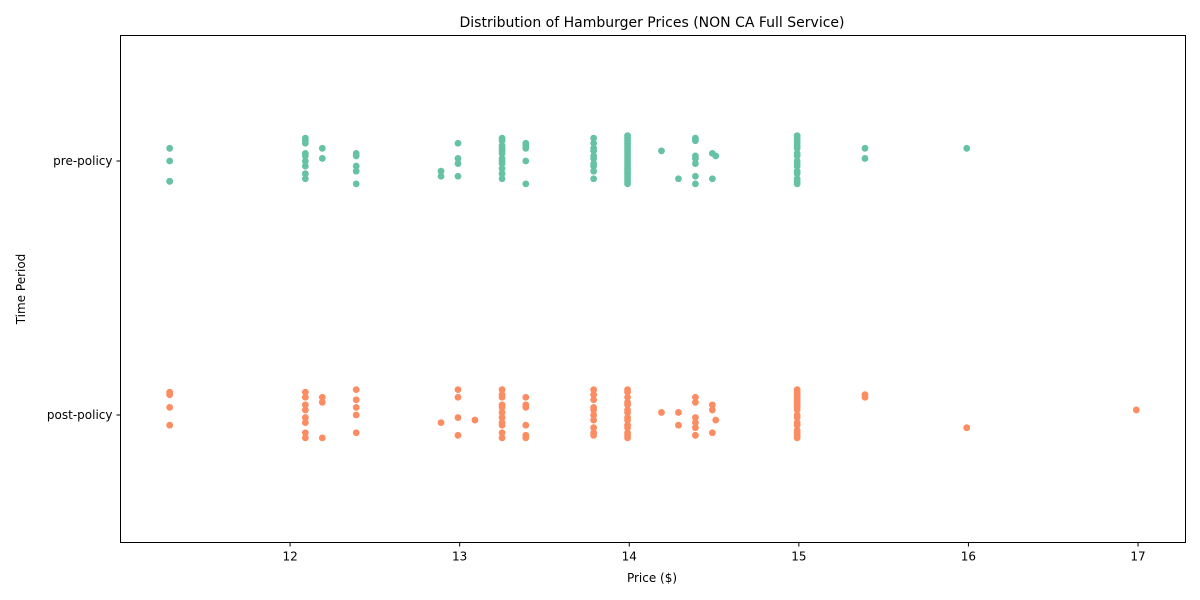 This screenshot has height=600, width=1200. I want to click on y-axis-title: Time Period, so click(21, 290).